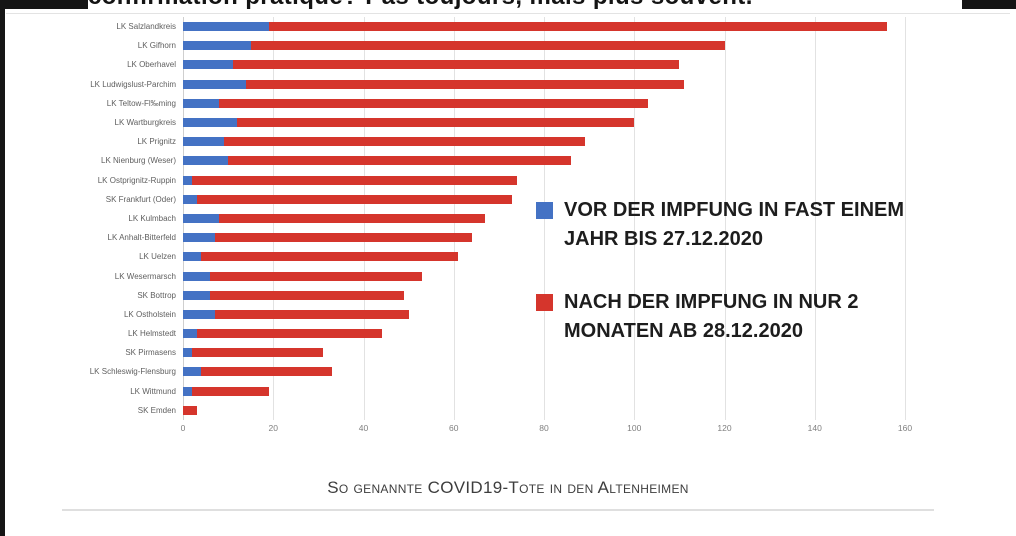  Describe the element at coordinates (94, 199) in the screenshot. I see `category-row: SK Frankfurt (Oder)` at that location.